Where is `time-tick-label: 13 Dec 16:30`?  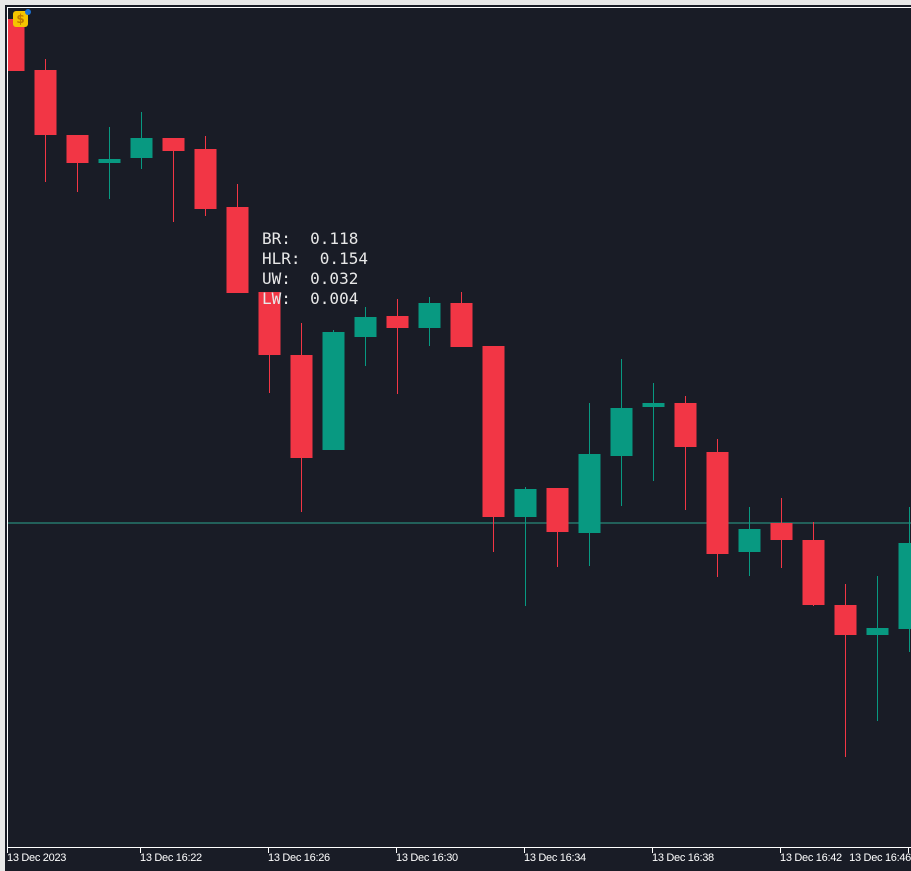
time-tick-label: 13 Dec 16:30 is located at coordinates (427, 858).